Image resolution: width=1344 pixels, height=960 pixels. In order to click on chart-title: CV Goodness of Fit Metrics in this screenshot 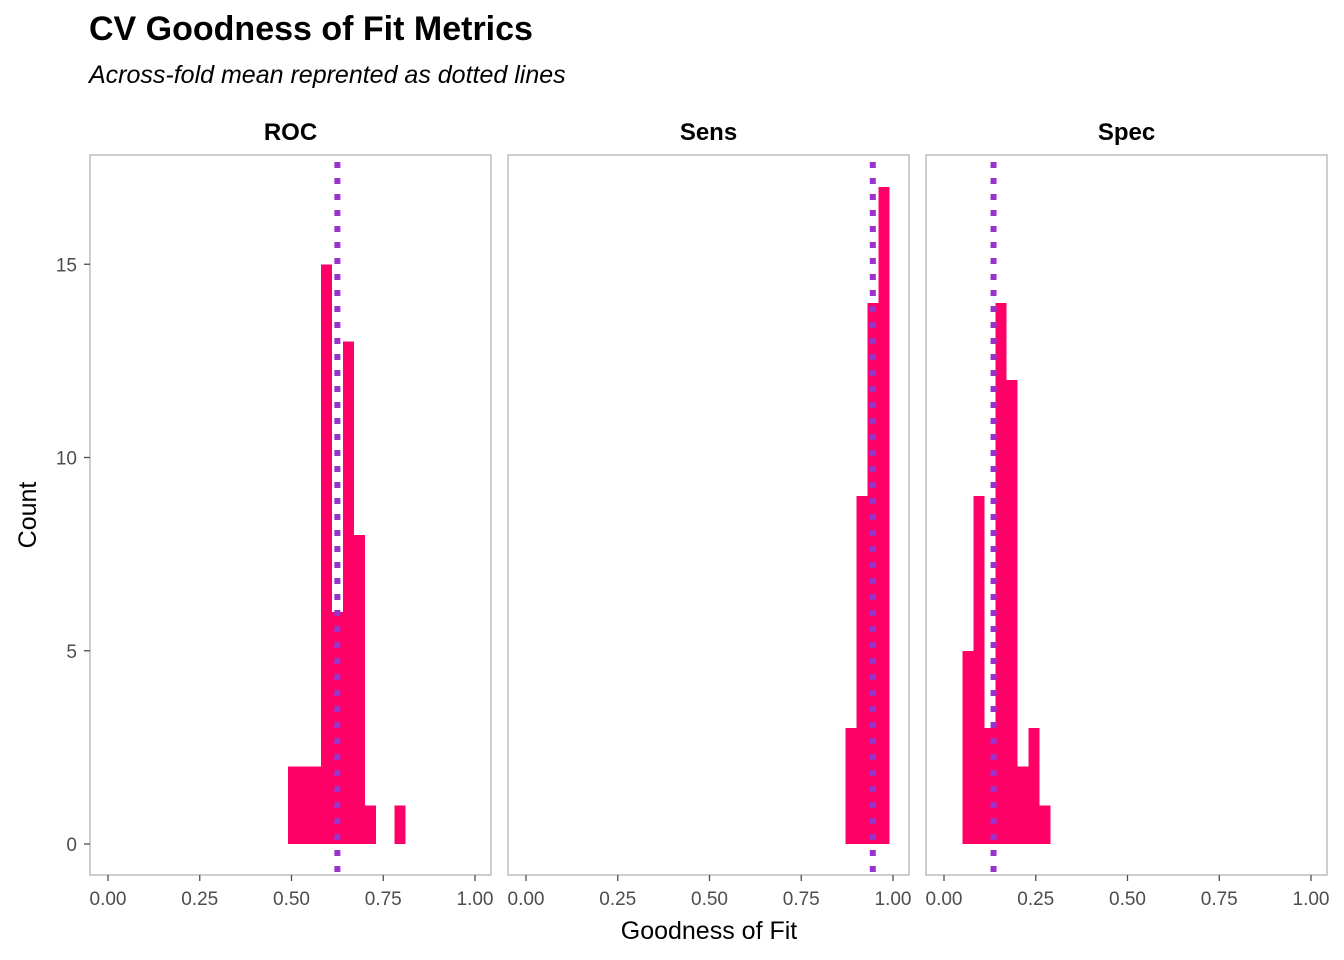, I will do `click(311, 29)`.